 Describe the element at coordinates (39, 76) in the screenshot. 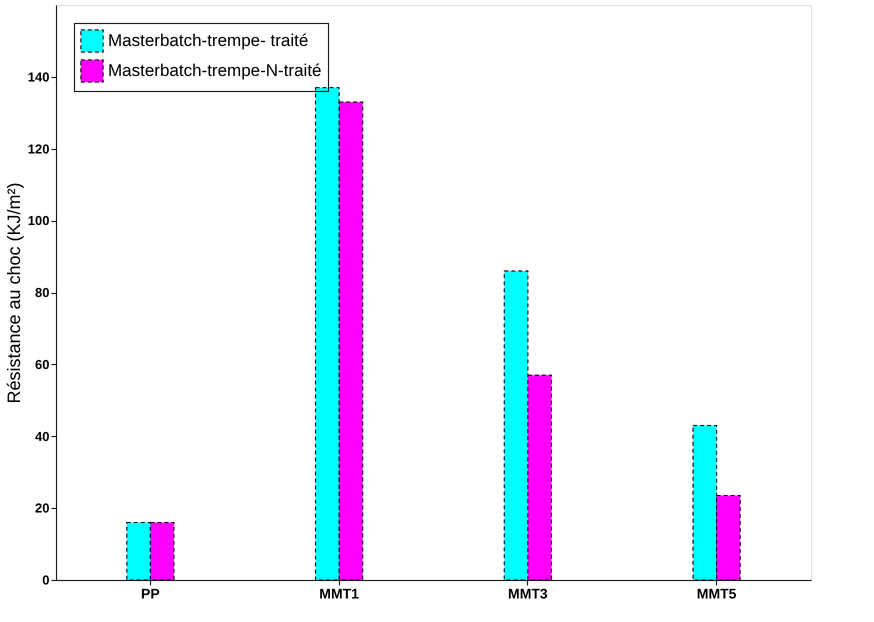

I see `y-tick-label: 140` at that location.